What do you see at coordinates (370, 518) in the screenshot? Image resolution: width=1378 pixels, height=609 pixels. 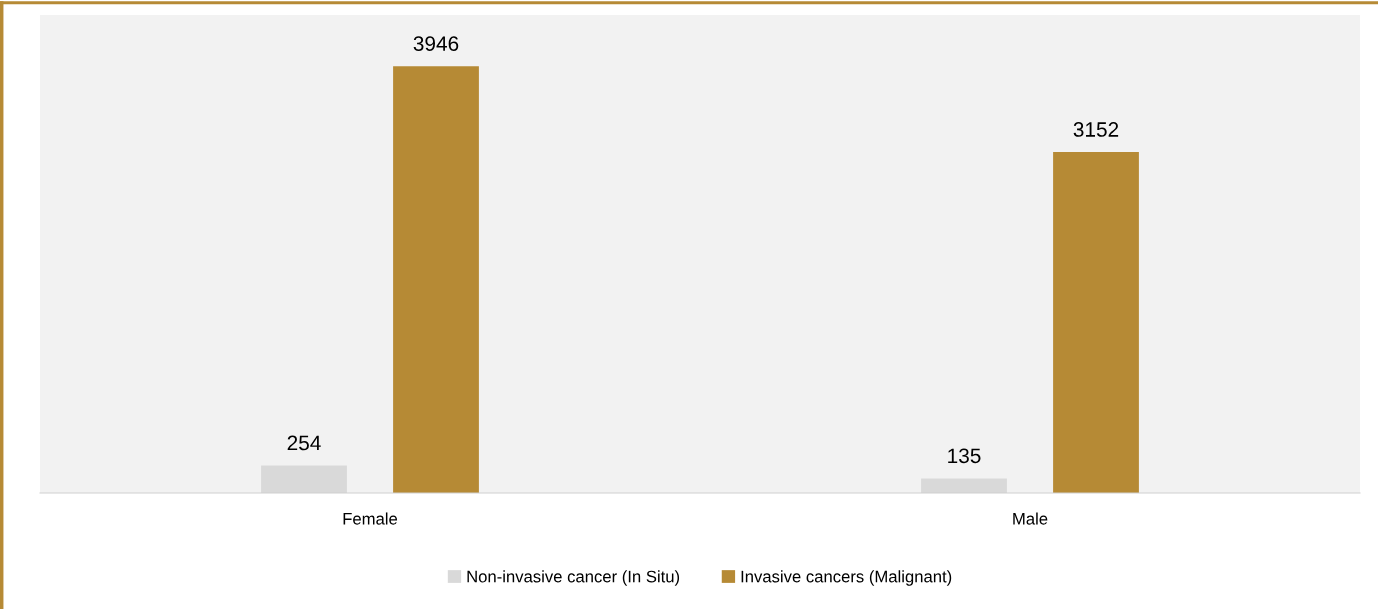 I see `x-tick-label: Female` at bounding box center [370, 518].